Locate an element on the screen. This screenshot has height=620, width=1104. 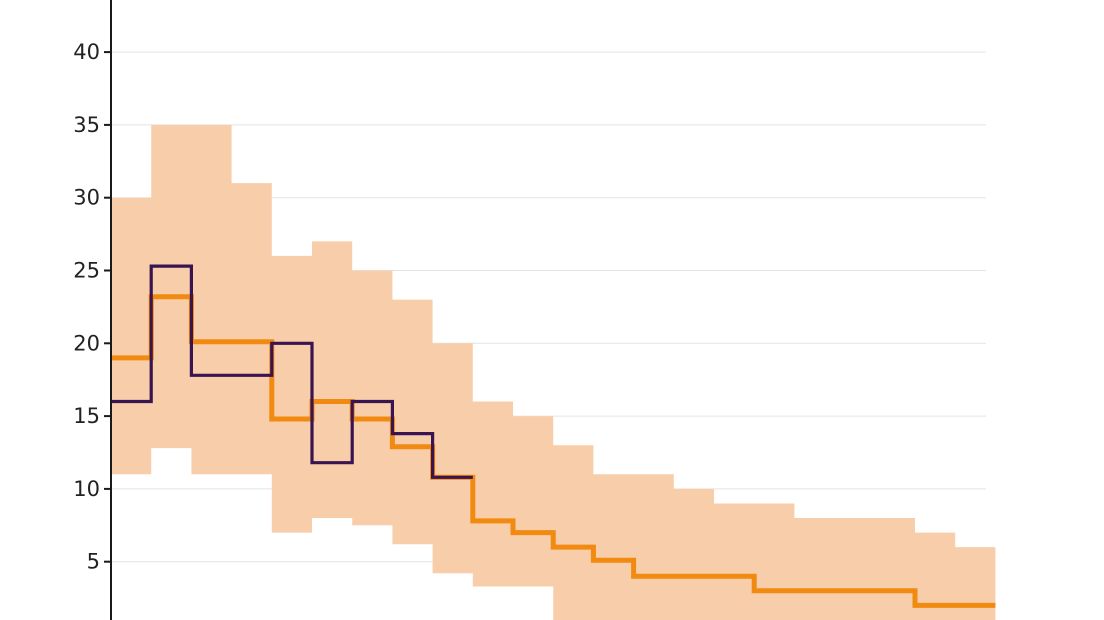
y-tick-label: 25 is located at coordinates (86, 271).